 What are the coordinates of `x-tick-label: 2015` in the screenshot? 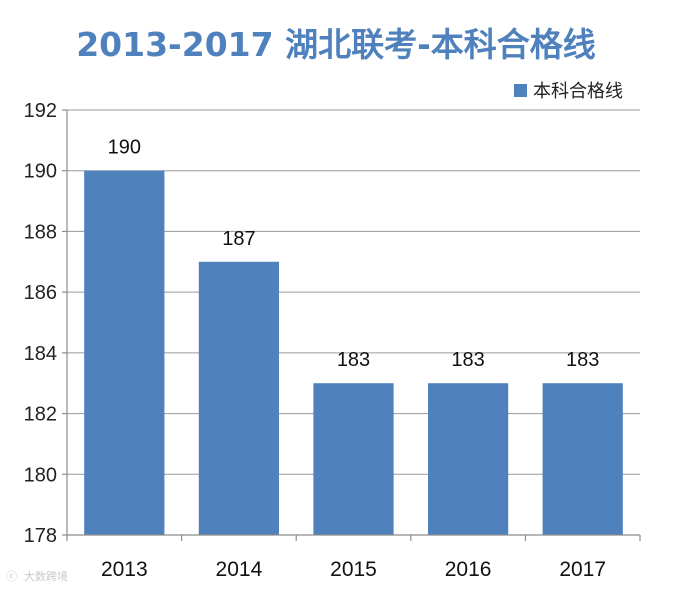 It's located at (353, 569).